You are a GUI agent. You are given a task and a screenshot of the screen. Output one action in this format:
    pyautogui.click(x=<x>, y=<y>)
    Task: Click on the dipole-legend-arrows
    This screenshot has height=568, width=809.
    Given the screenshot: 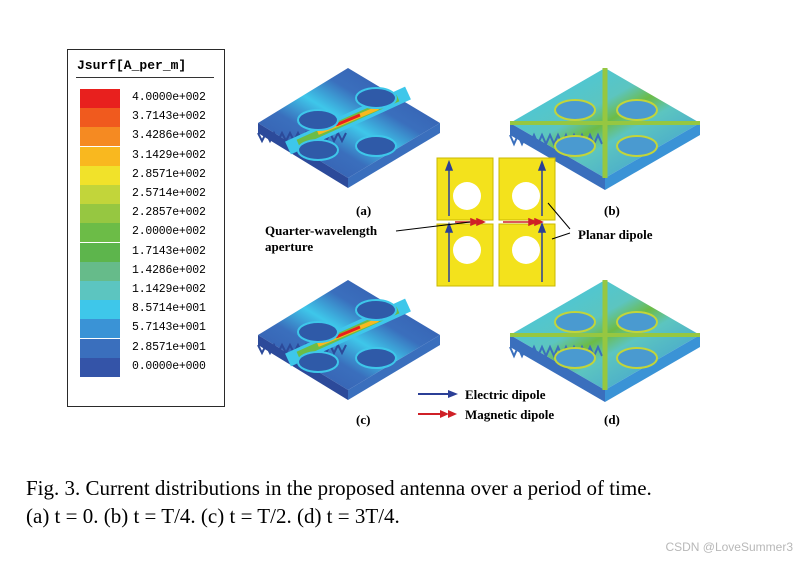 What is the action you would take?
    pyautogui.click(x=438, y=404)
    